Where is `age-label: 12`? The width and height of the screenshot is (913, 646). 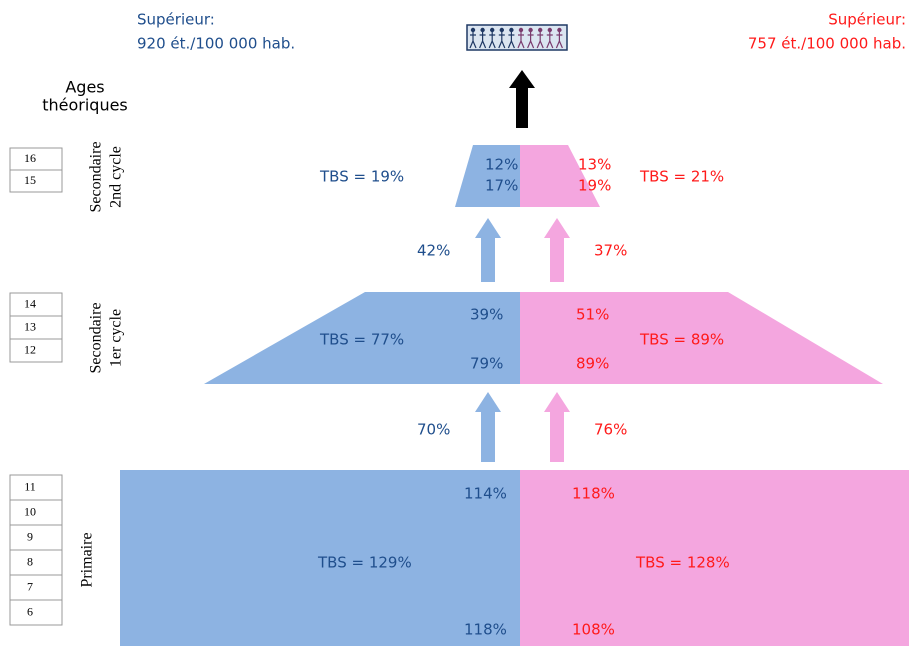
age-label: 12 is located at coordinates (30, 349).